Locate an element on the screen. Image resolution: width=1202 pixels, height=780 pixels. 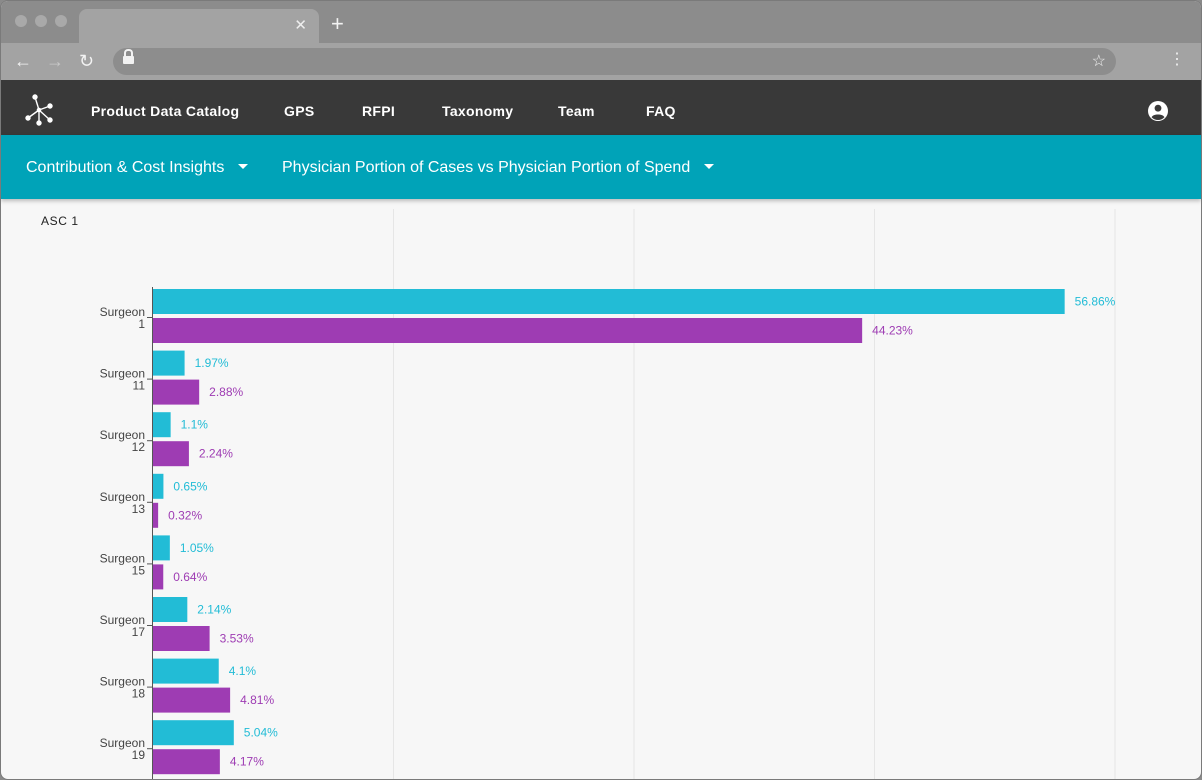
data-label: 56.86% is located at coordinates (1095, 302).